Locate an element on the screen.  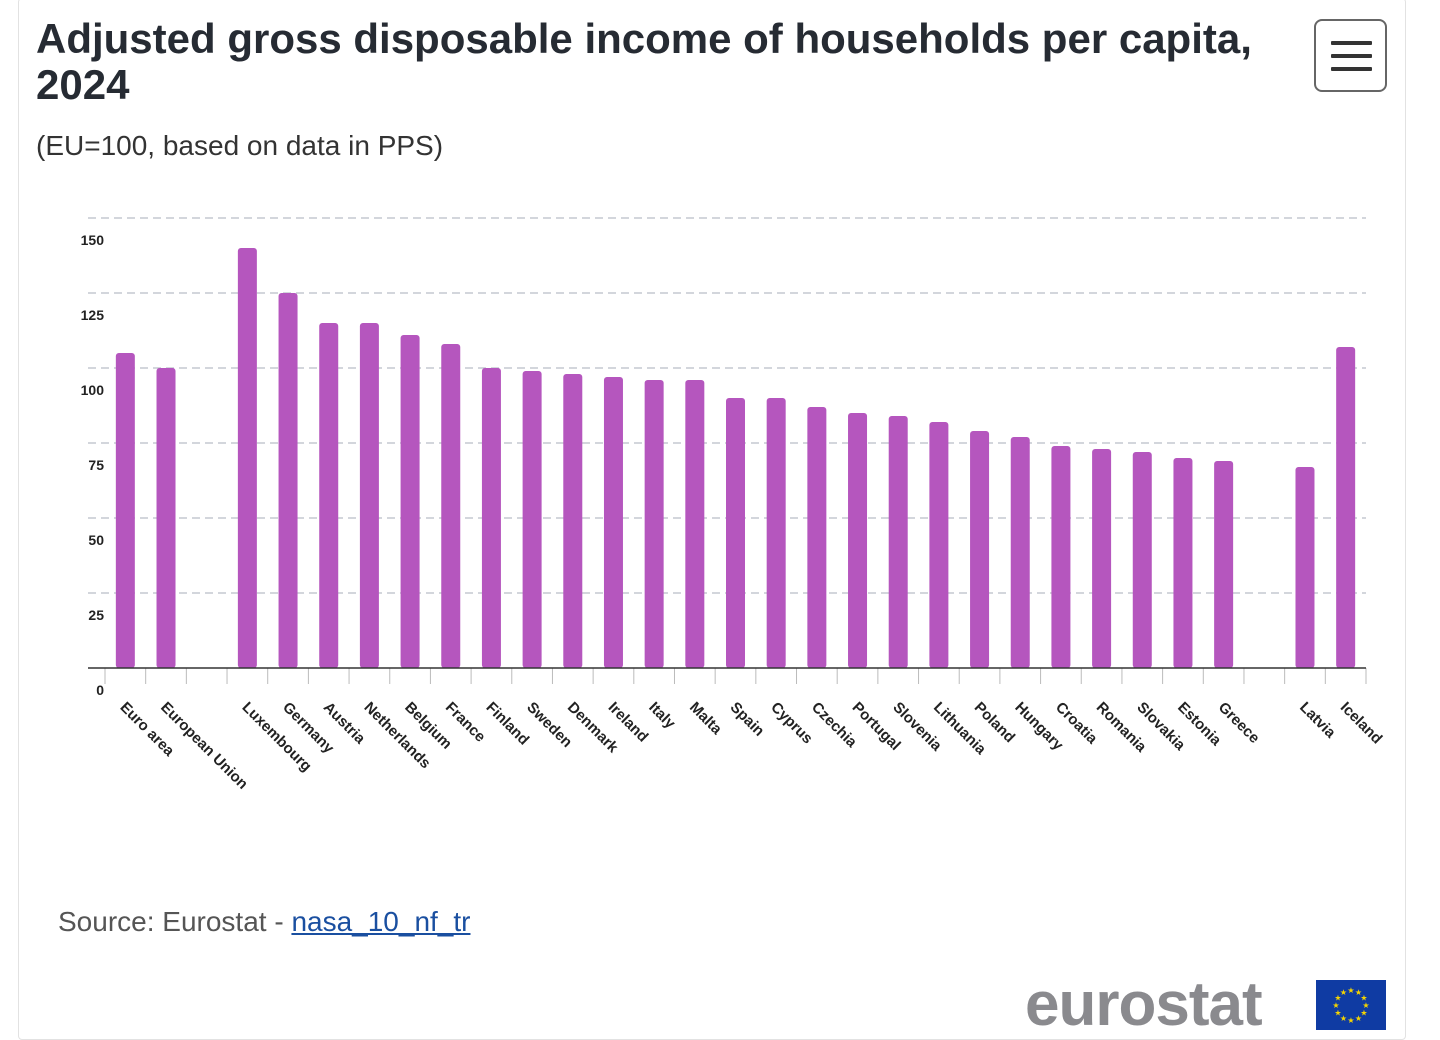
bar-euro-area is located at coordinates (125, 510).